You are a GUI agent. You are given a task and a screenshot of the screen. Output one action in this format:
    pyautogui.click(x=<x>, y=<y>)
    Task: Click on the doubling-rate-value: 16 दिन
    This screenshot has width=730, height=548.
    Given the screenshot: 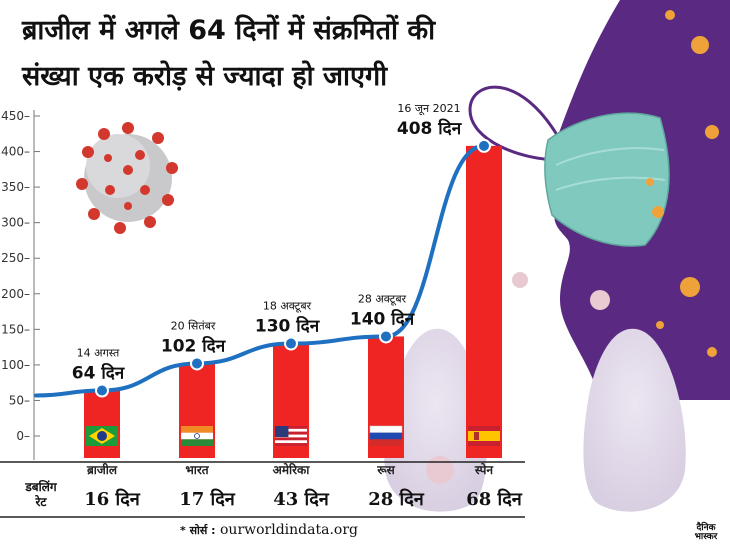 What is the action you would take?
    pyautogui.click(x=112, y=499)
    